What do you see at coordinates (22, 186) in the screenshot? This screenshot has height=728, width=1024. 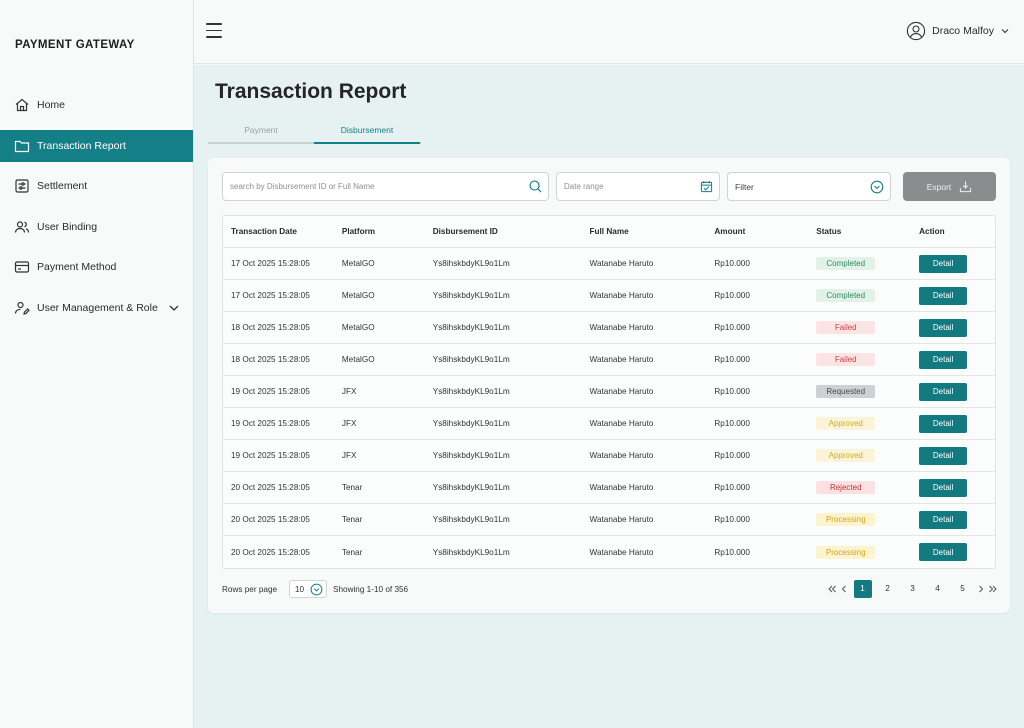 I see `settlement-icon` at bounding box center [22, 186].